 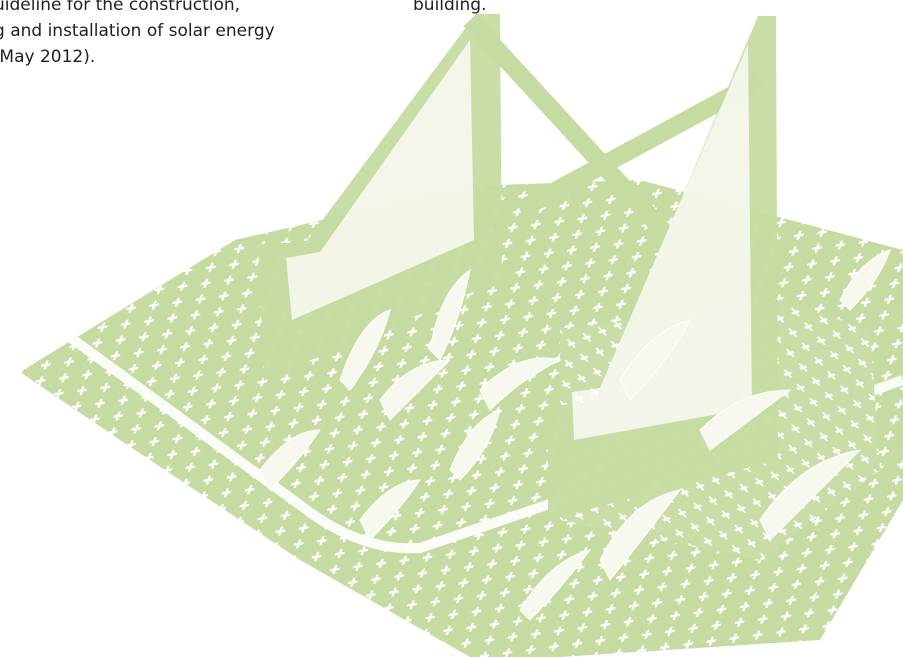 What do you see at coordinates (120, 7) in the screenshot?
I see `left-text-line-1: uideline for the construction,` at bounding box center [120, 7].